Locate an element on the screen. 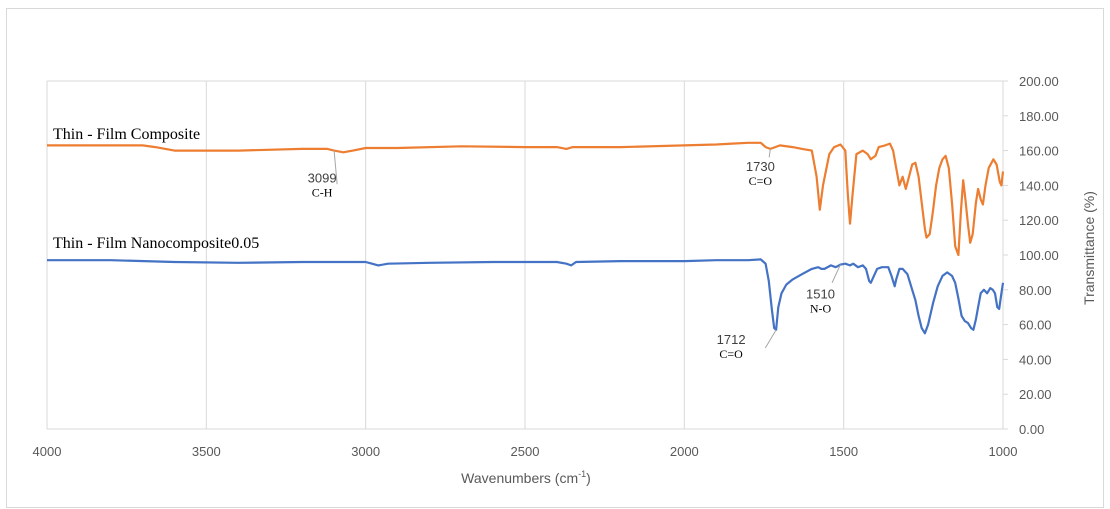  y-tick-label: 180.00 is located at coordinates (1039, 116).